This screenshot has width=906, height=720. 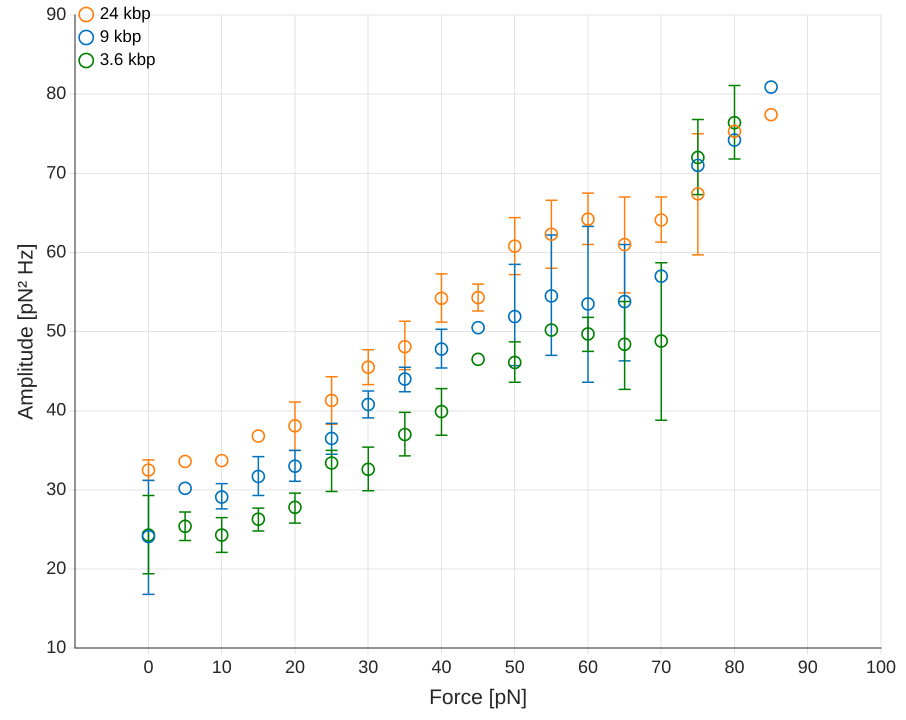 I want to click on y-tick-label: 10, so click(x=56, y=647).